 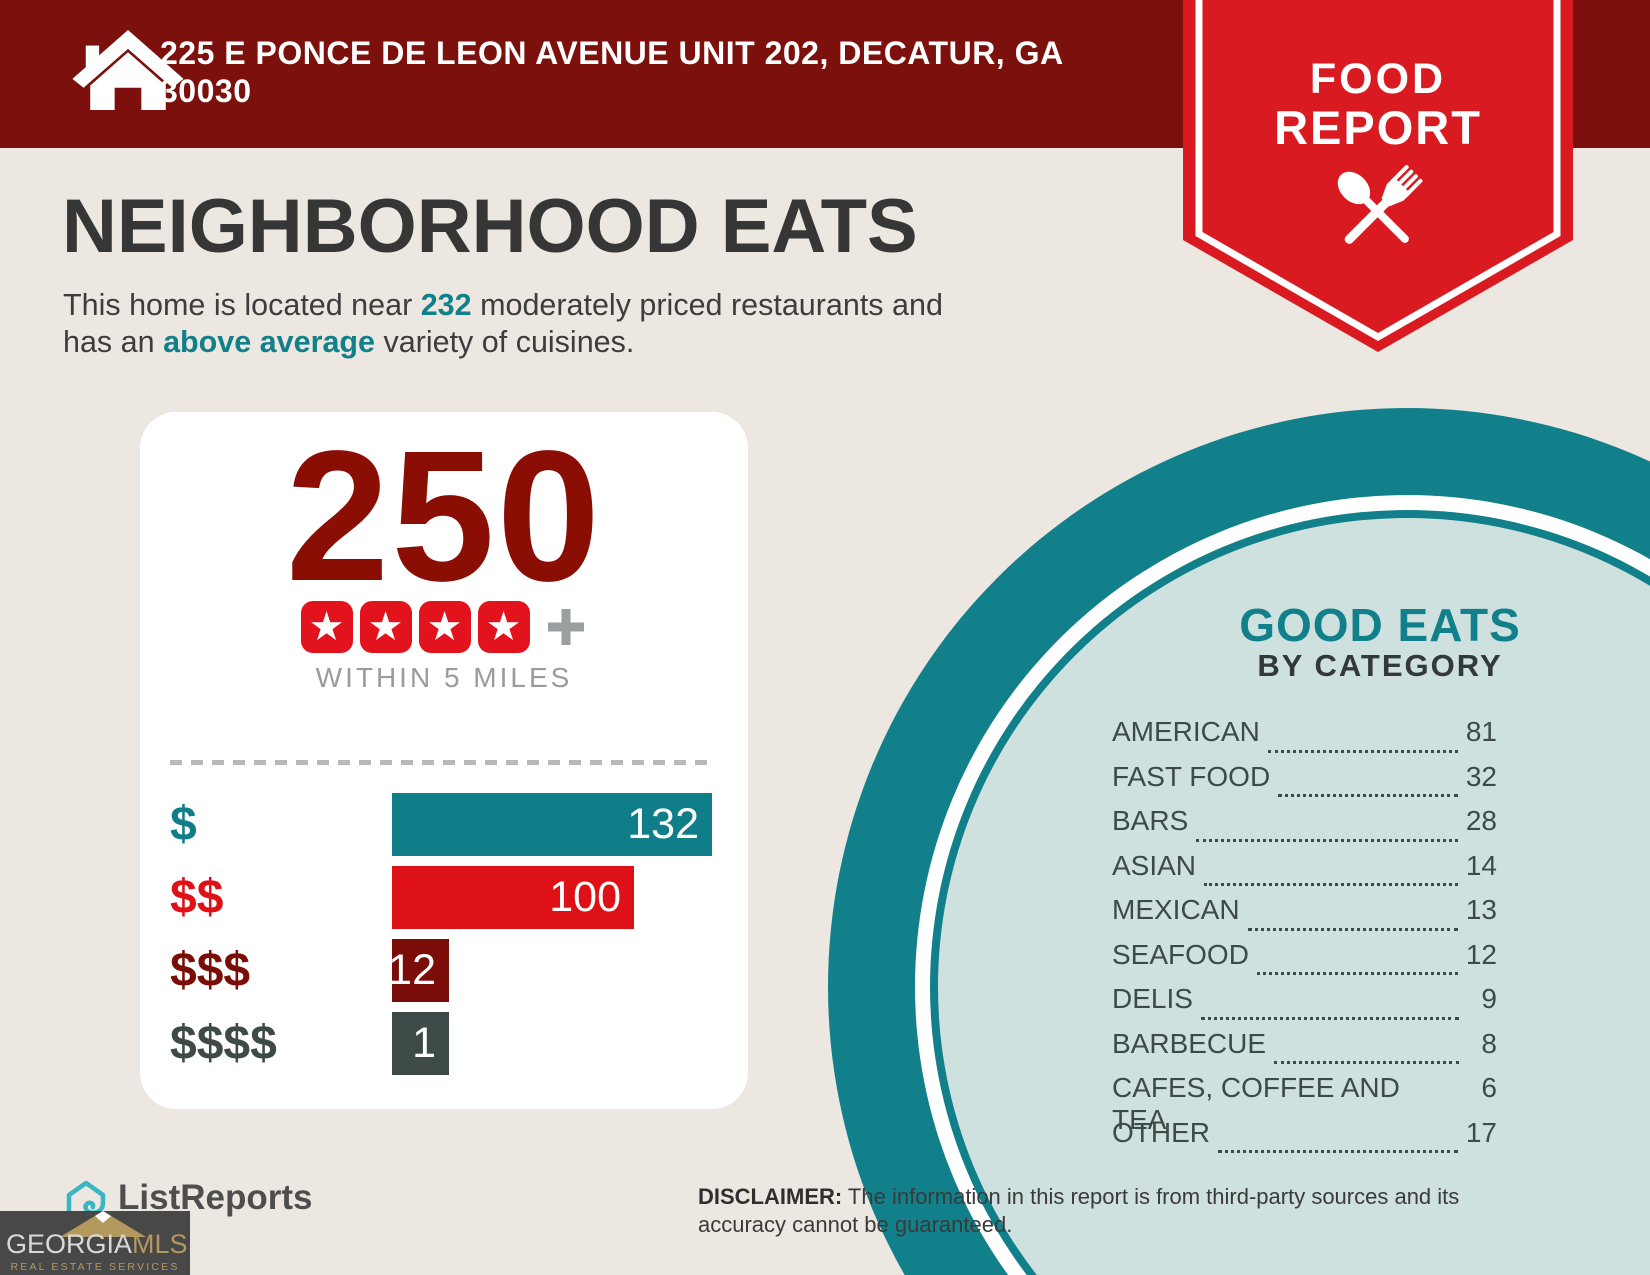 I want to click on list-item: AMERICAN 81, so click(x=1304, y=738).